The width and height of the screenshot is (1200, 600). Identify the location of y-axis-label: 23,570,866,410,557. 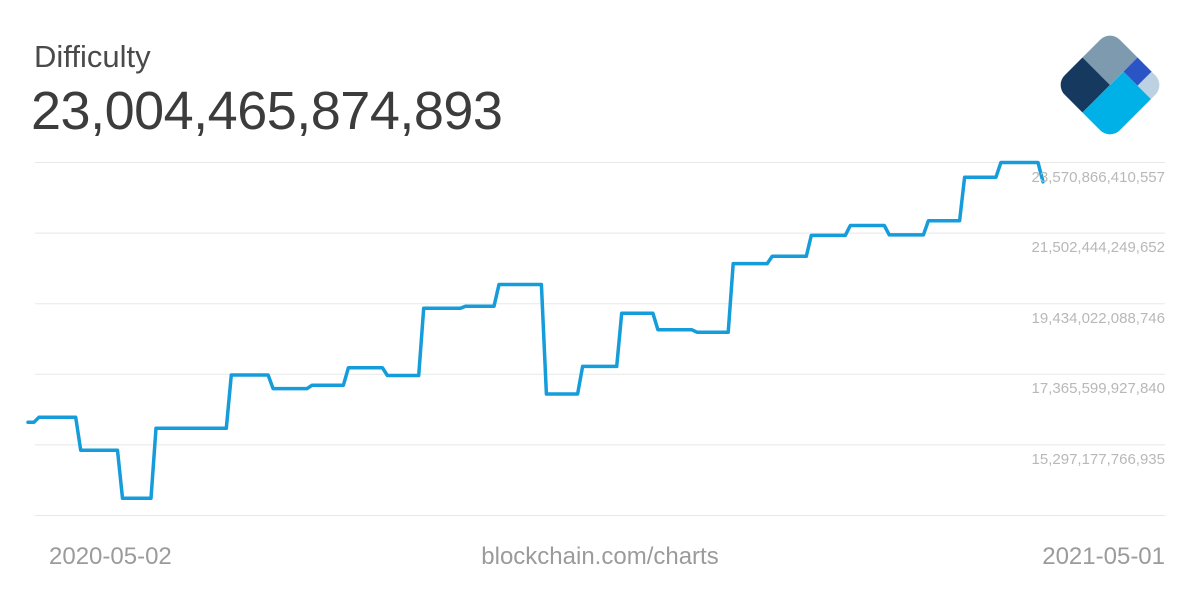
(1098, 177).